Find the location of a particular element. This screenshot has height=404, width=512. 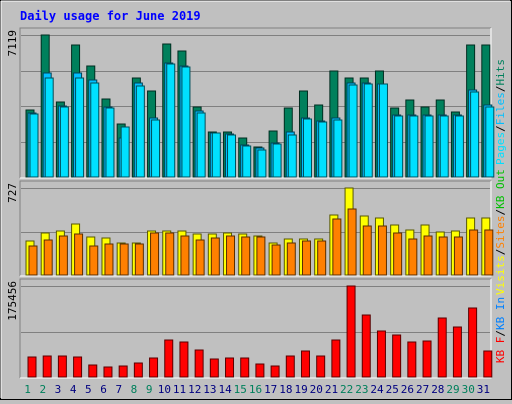

x-tick-label: 25 is located at coordinates (392, 389).